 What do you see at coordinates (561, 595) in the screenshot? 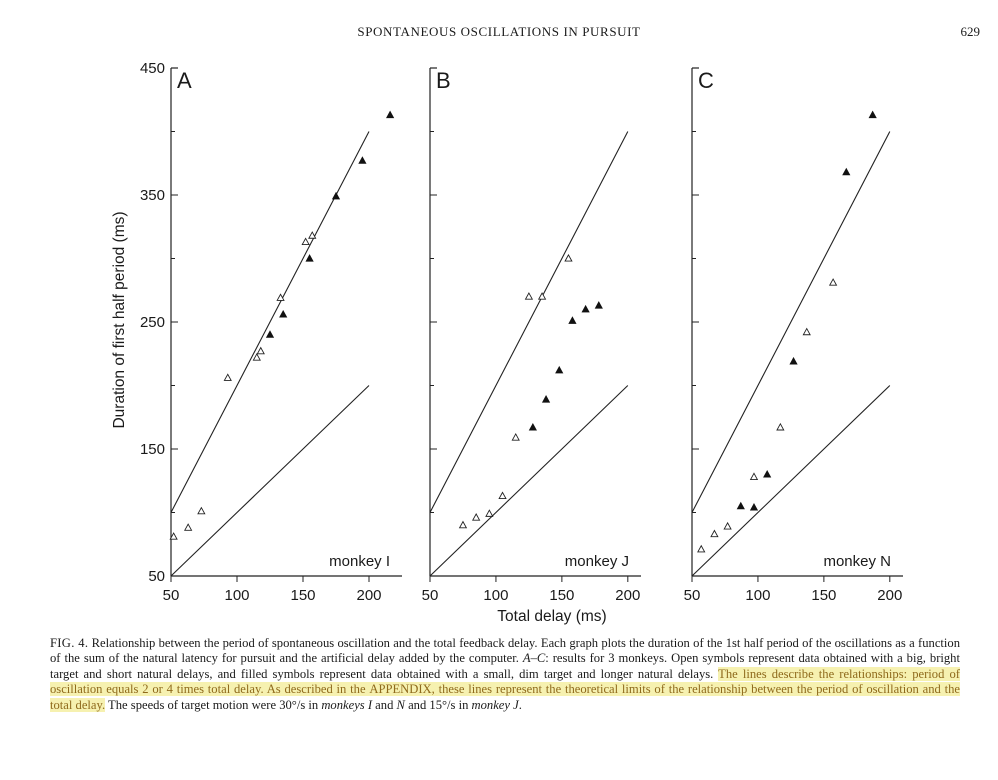
I see `panel-b-x-tick-label: 150` at bounding box center [561, 595].